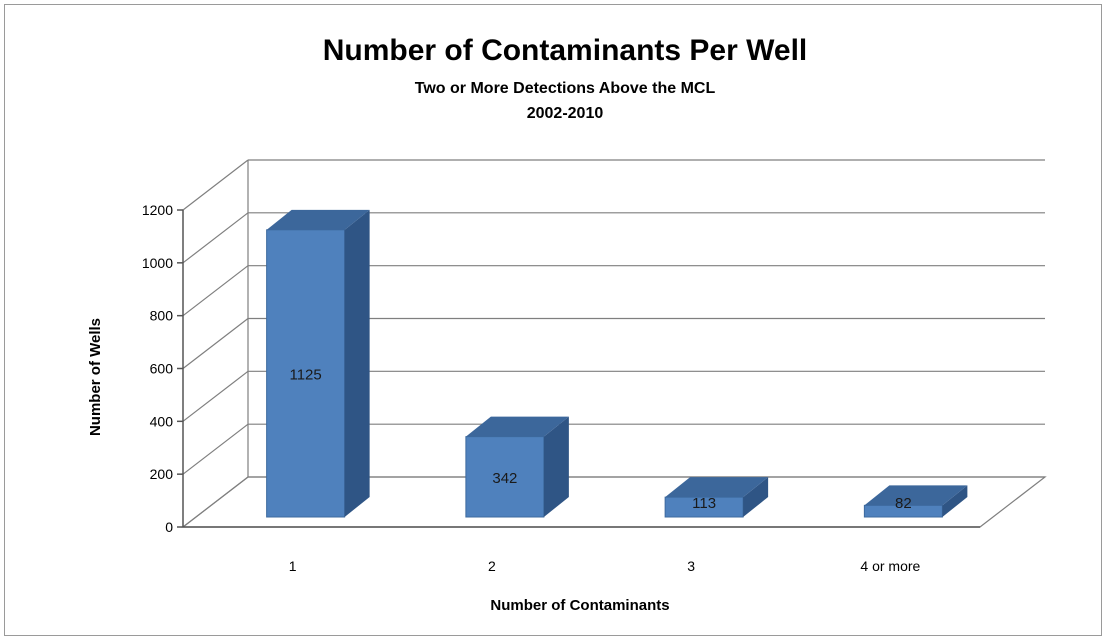  I want to click on y-tick-label: 600, so click(162, 369).